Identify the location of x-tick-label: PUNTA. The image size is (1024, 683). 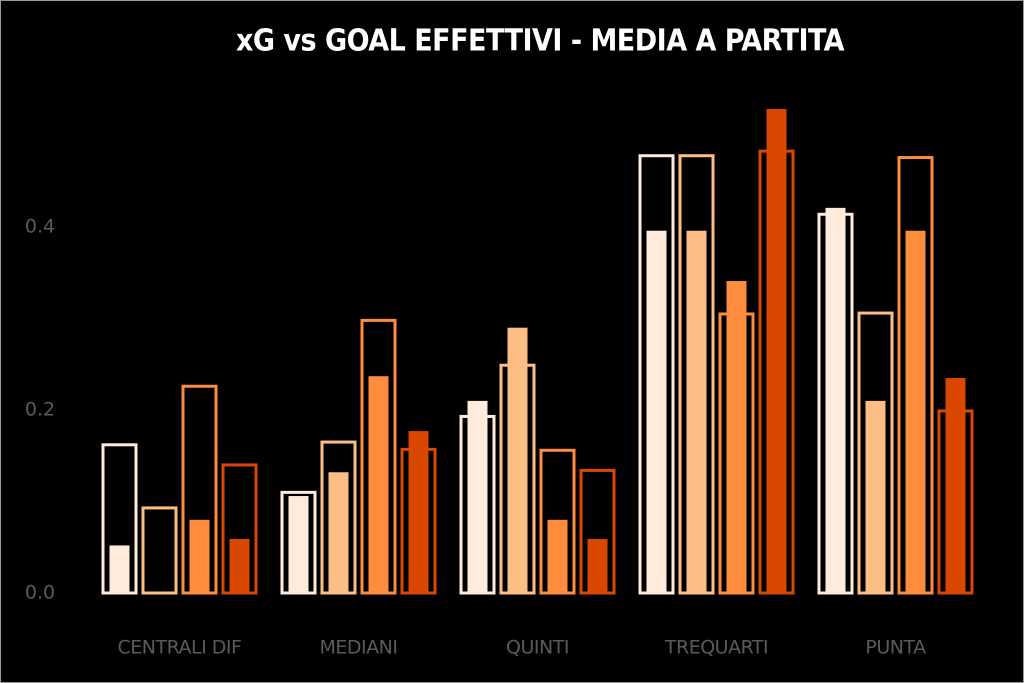
(895, 648).